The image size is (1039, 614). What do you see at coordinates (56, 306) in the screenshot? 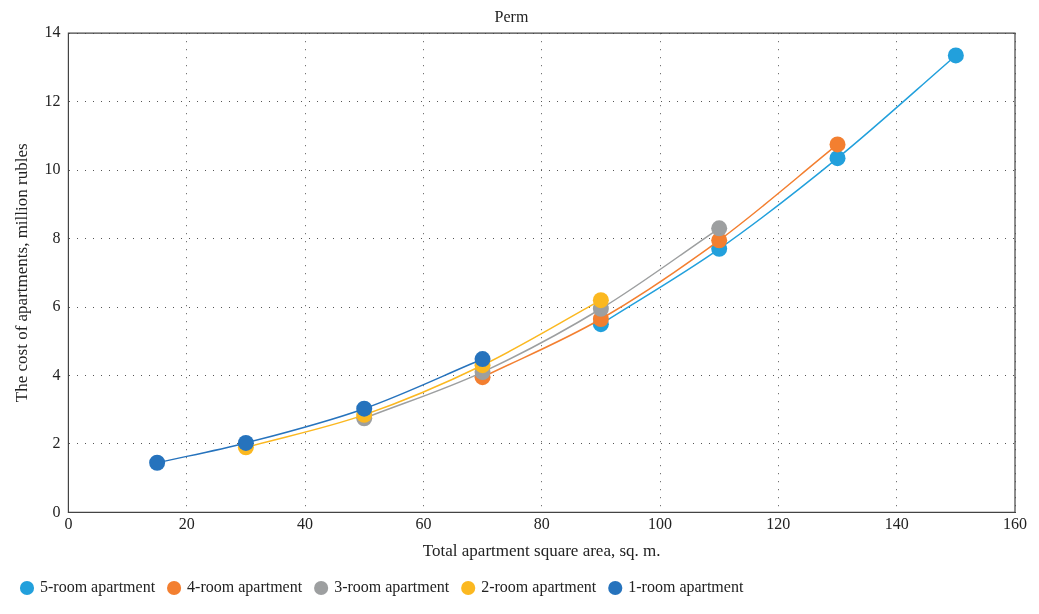
I see `y-tick-label: 6` at bounding box center [56, 306].